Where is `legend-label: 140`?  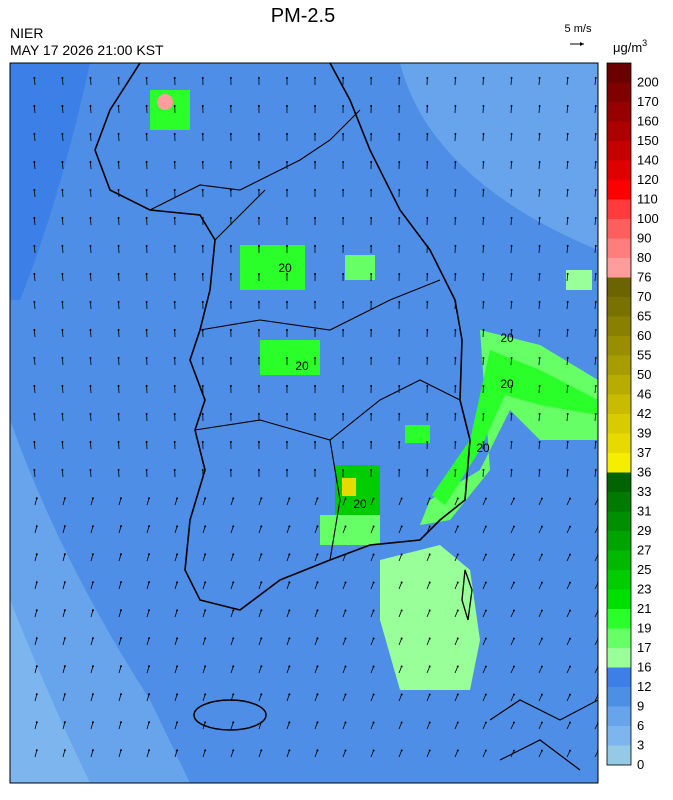
legend-label: 140 is located at coordinates (648, 160).